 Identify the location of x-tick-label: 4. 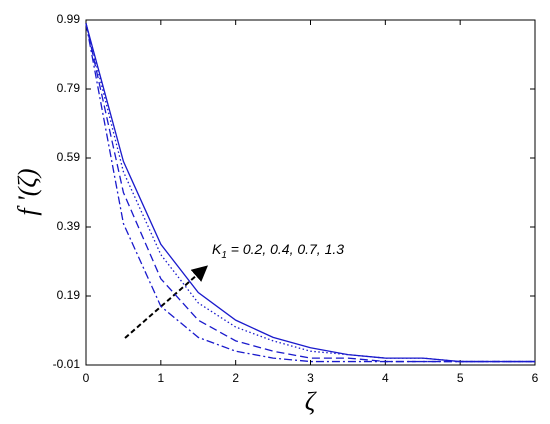
(385, 378).